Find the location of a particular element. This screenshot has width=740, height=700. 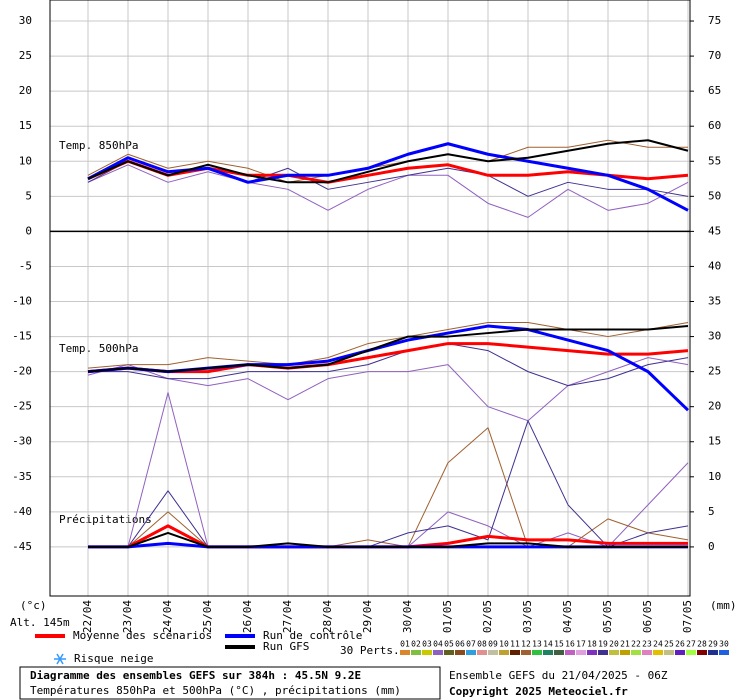

panel-label: Temp. 850hPa is located at coordinates (98, 145).